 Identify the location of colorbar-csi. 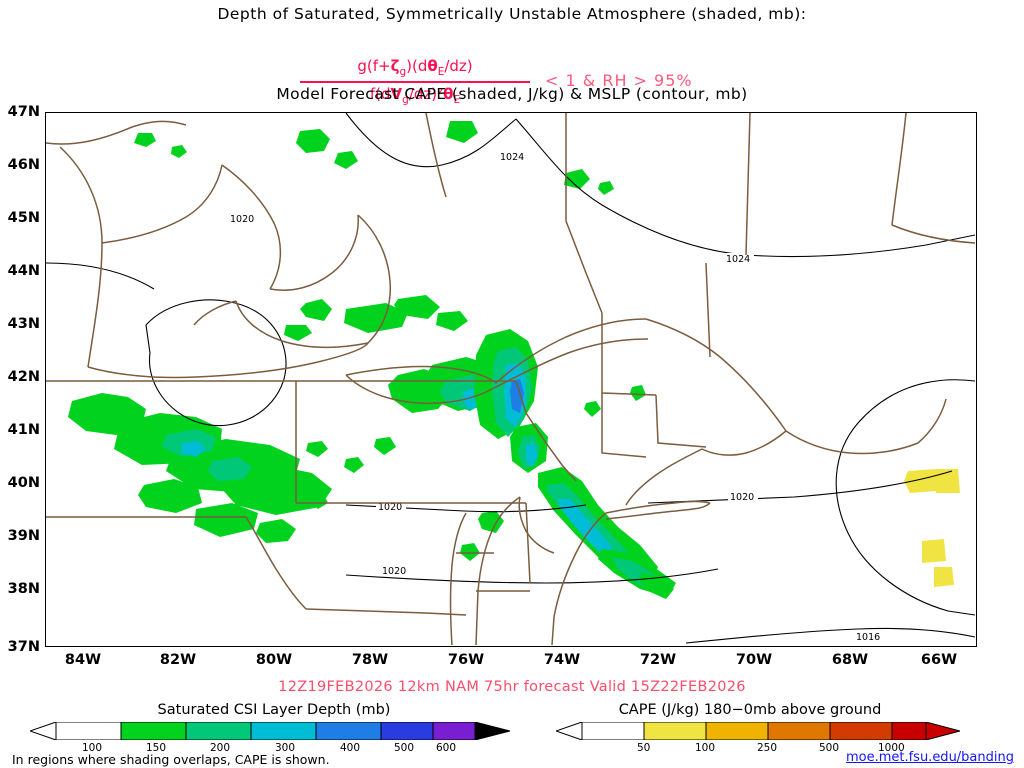
(270, 731).